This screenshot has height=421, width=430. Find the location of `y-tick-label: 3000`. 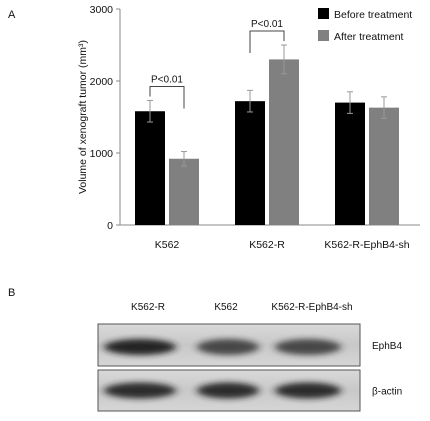

y-tick-label: 3000 is located at coordinates (102, 10).